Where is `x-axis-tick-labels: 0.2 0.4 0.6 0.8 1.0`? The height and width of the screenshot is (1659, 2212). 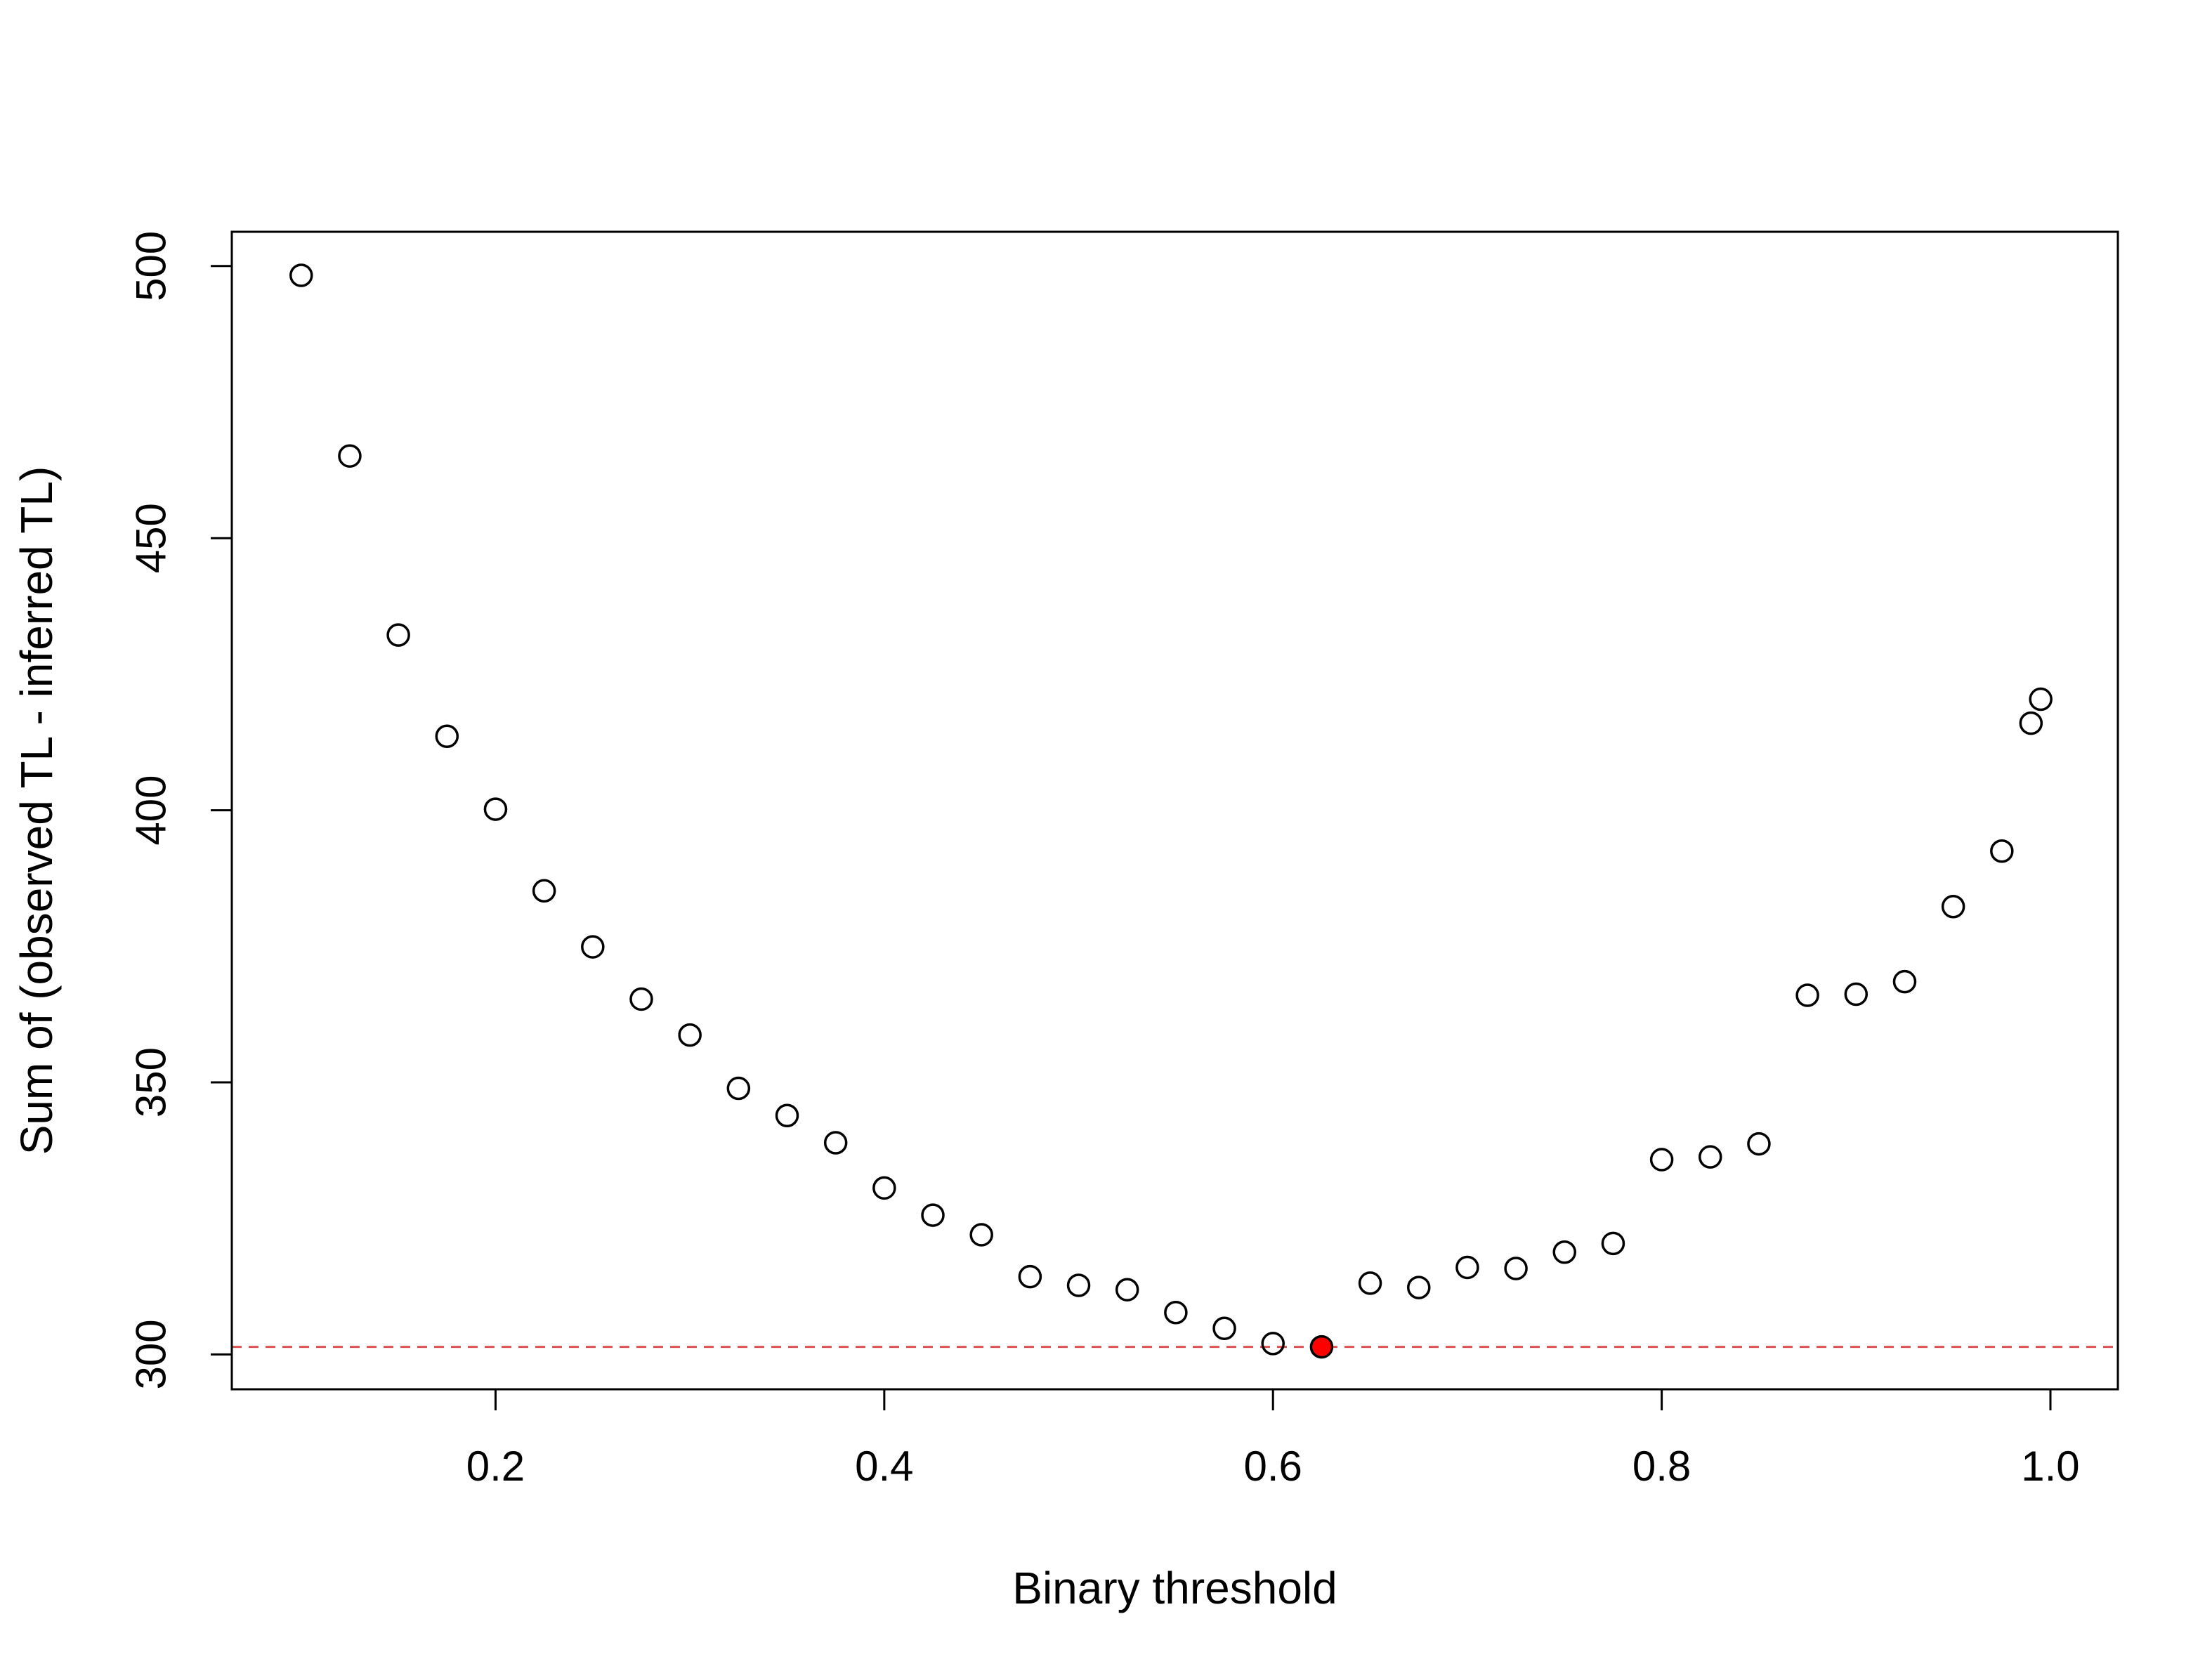
x-axis-tick-labels: 0.2 0.4 0.6 0.8 1.0 is located at coordinates (1273, 1466).